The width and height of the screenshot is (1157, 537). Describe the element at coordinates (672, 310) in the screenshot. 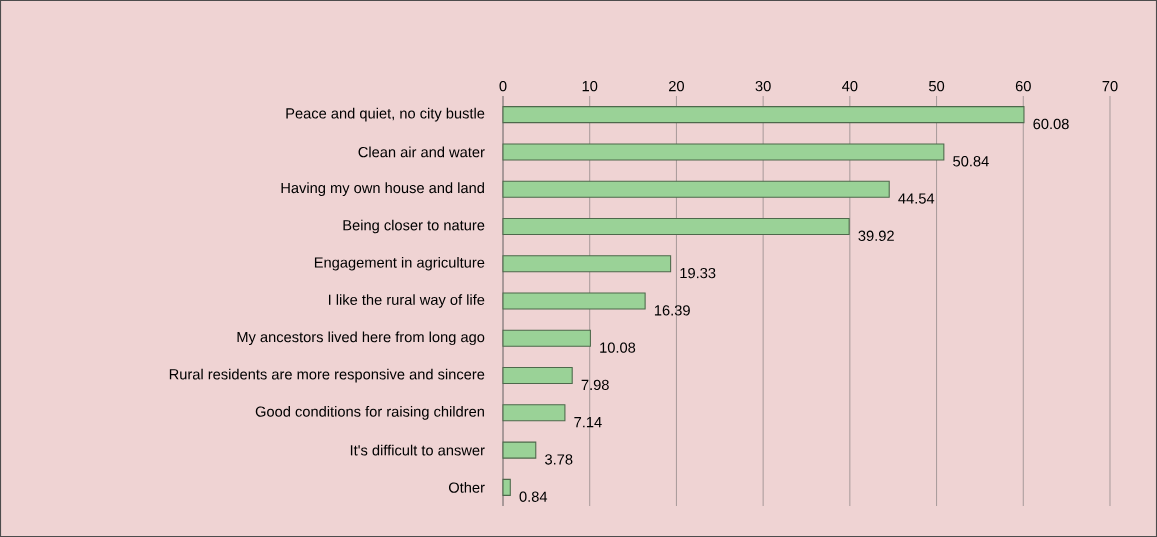

I see `data-label: 16.39` at that location.